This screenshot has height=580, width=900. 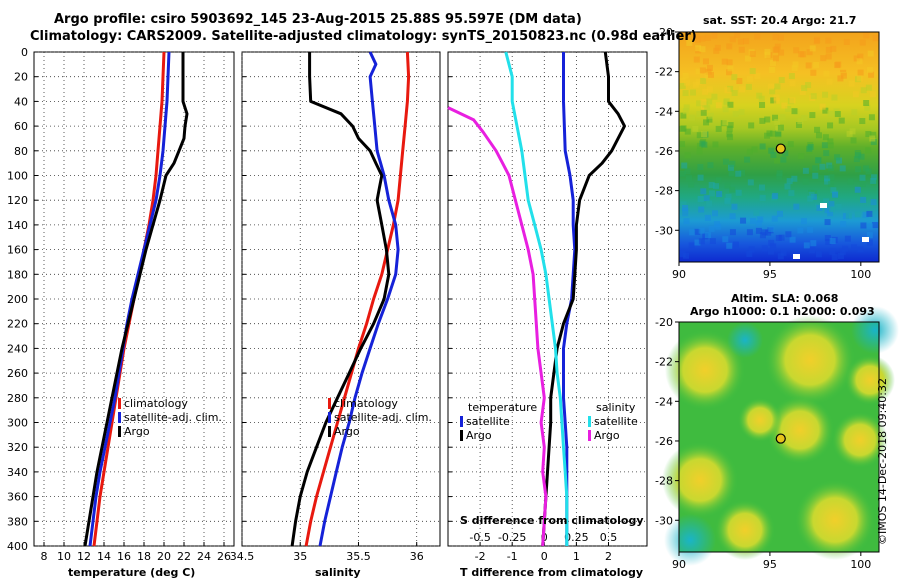 I want to click on lat-tick-label: -28, so click(x=664, y=191).